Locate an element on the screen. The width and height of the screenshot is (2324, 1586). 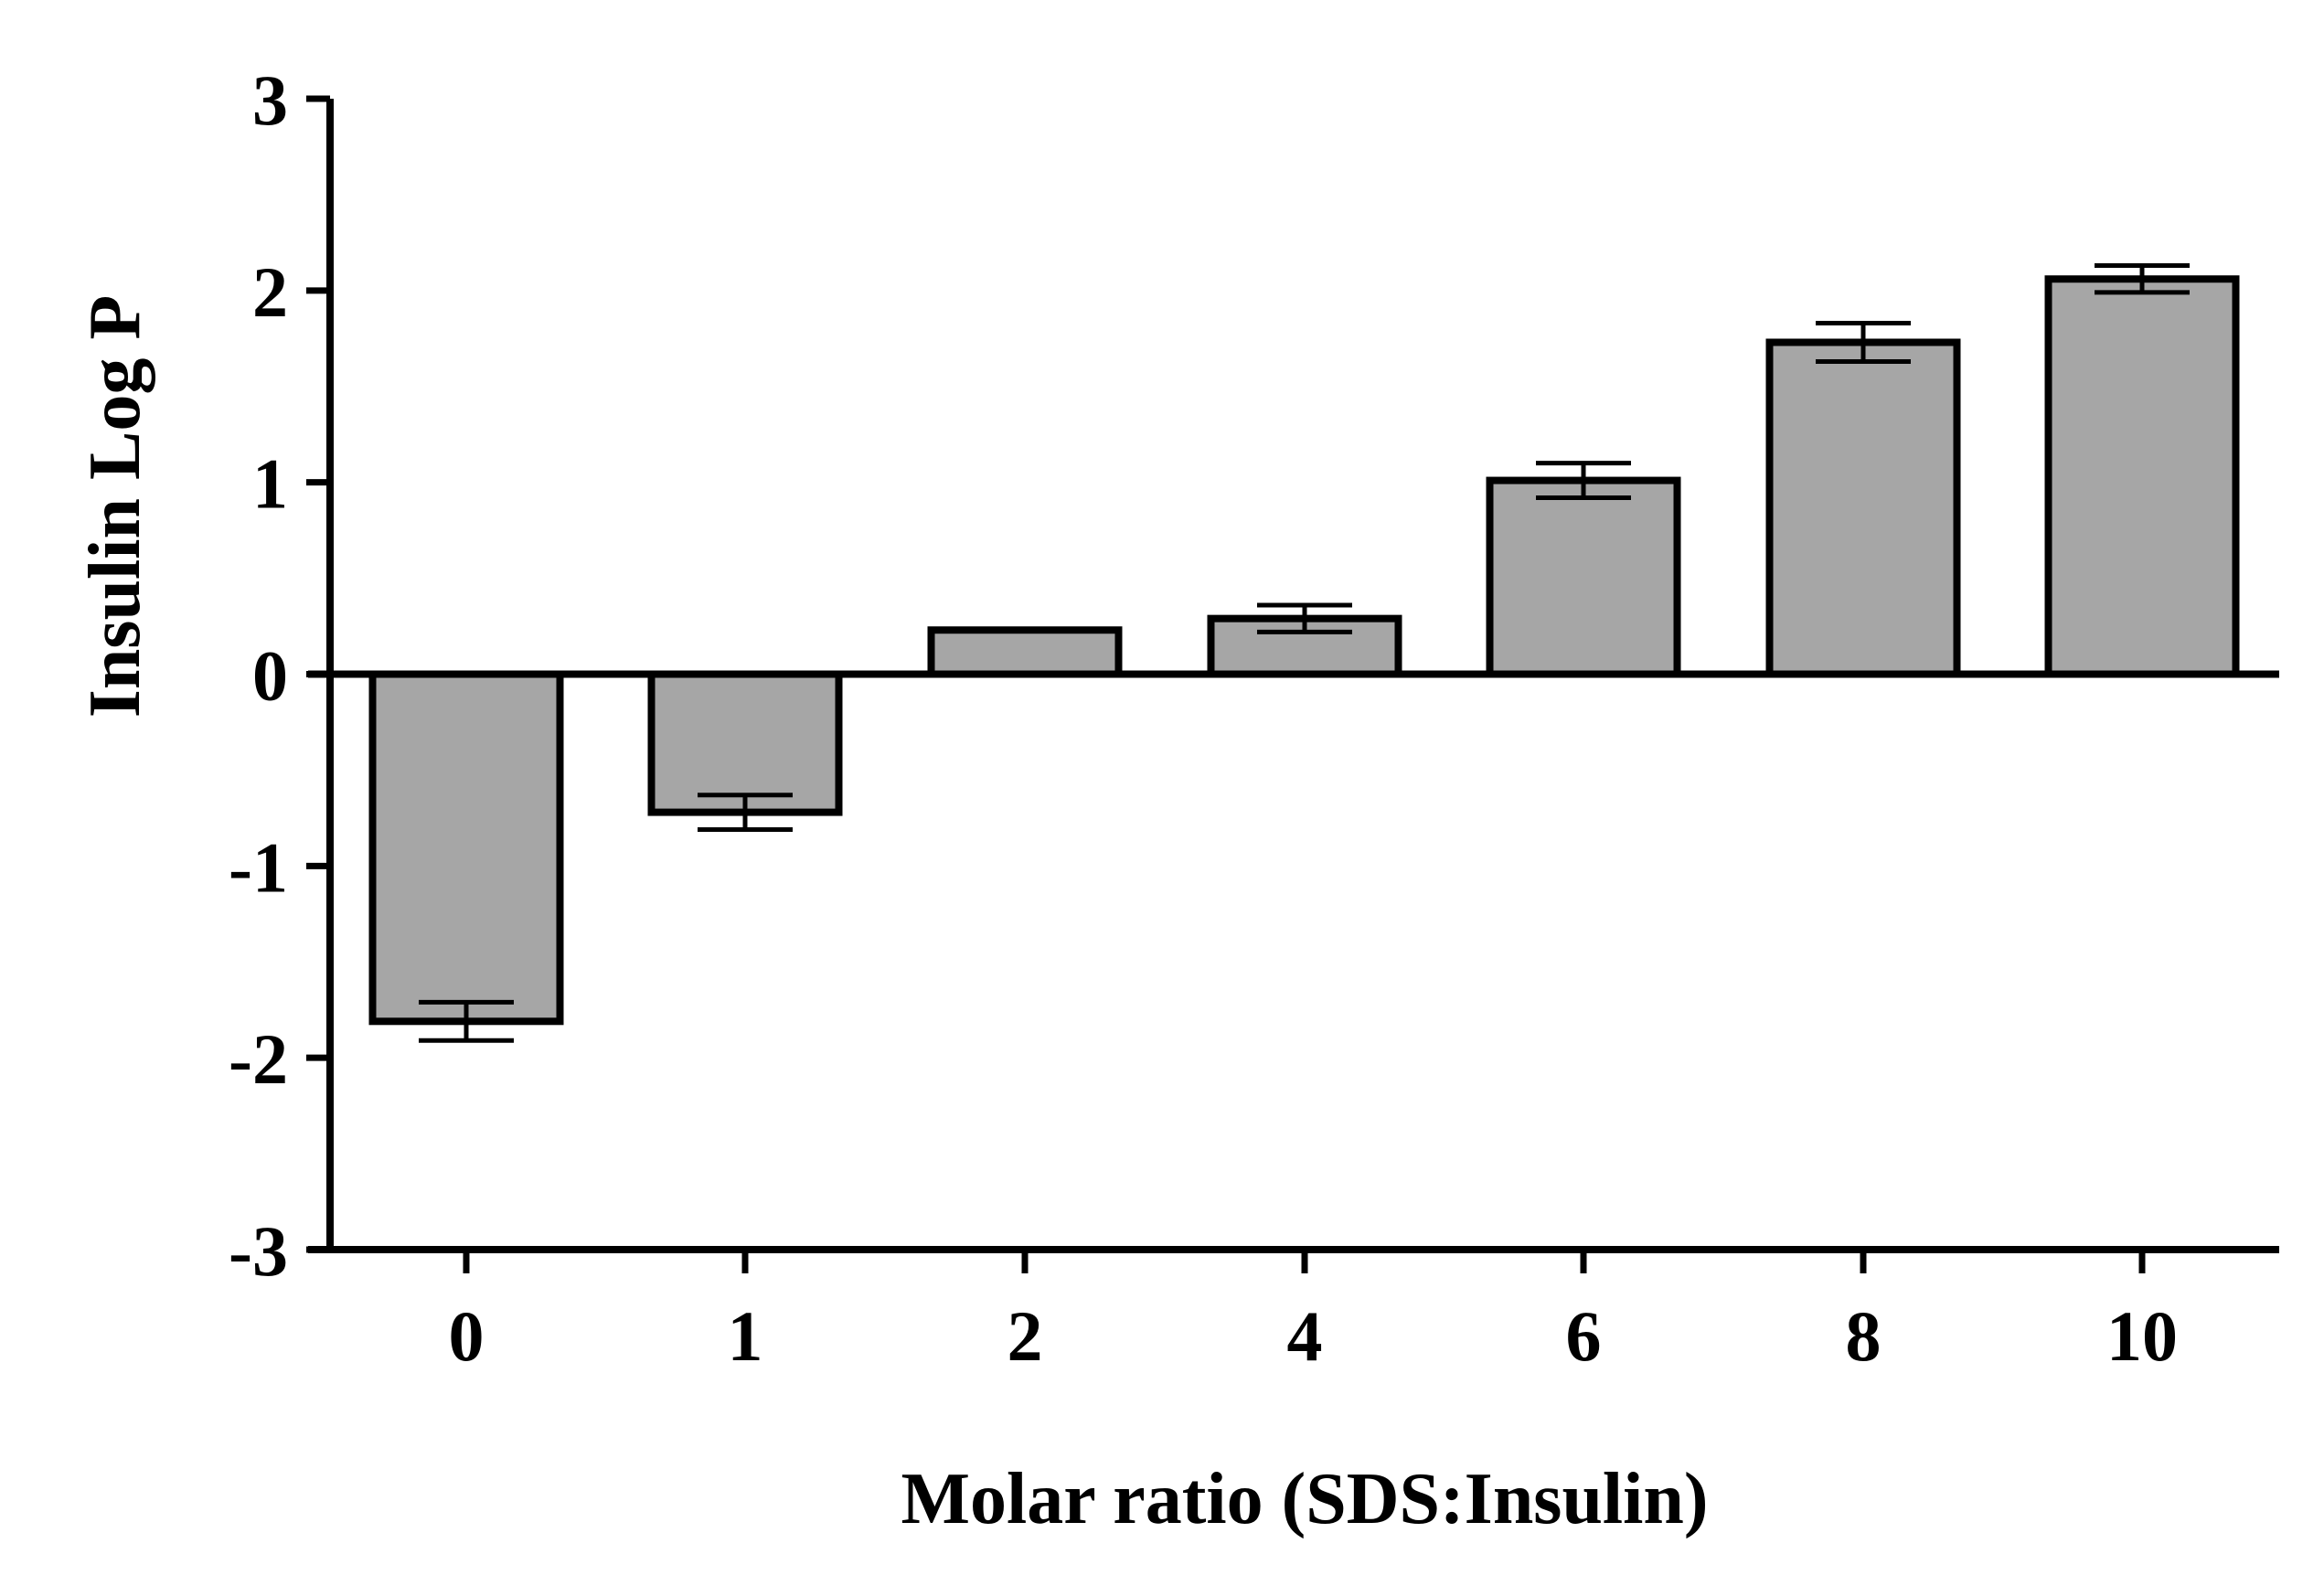
x-tick-label: 8 is located at coordinates (1864, 1336).